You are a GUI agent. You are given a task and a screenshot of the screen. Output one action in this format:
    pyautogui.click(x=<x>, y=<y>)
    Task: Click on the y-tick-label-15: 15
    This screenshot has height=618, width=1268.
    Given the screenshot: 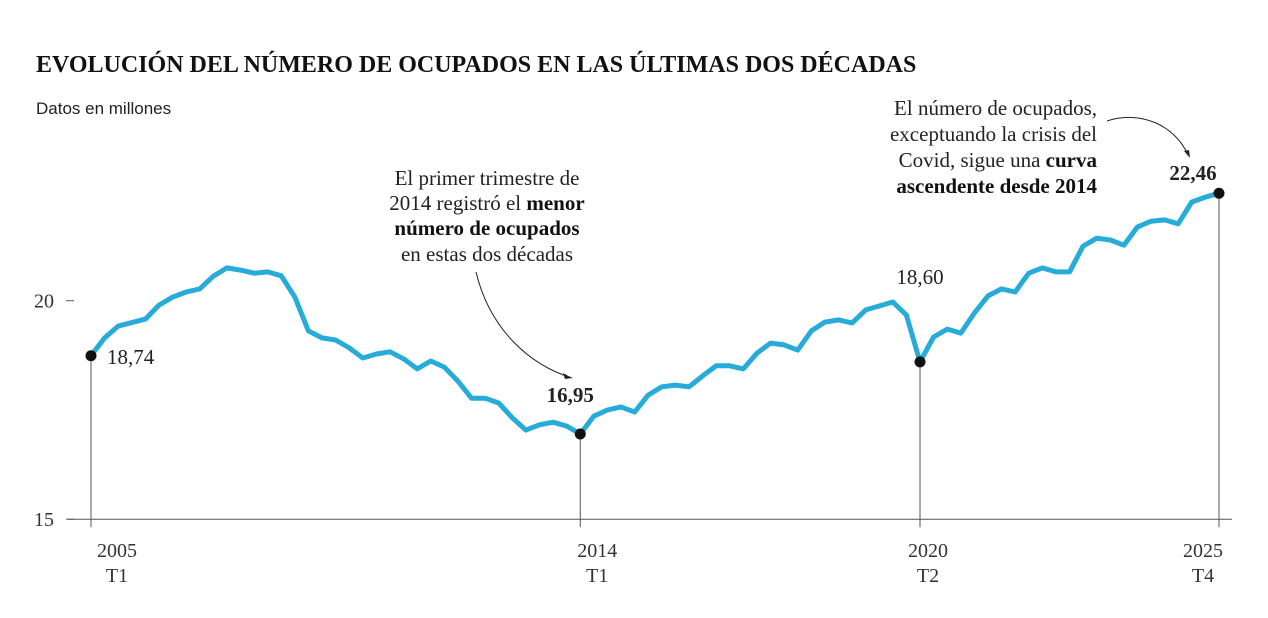 What is the action you would take?
    pyautogui.click(x=44, y=520)
    